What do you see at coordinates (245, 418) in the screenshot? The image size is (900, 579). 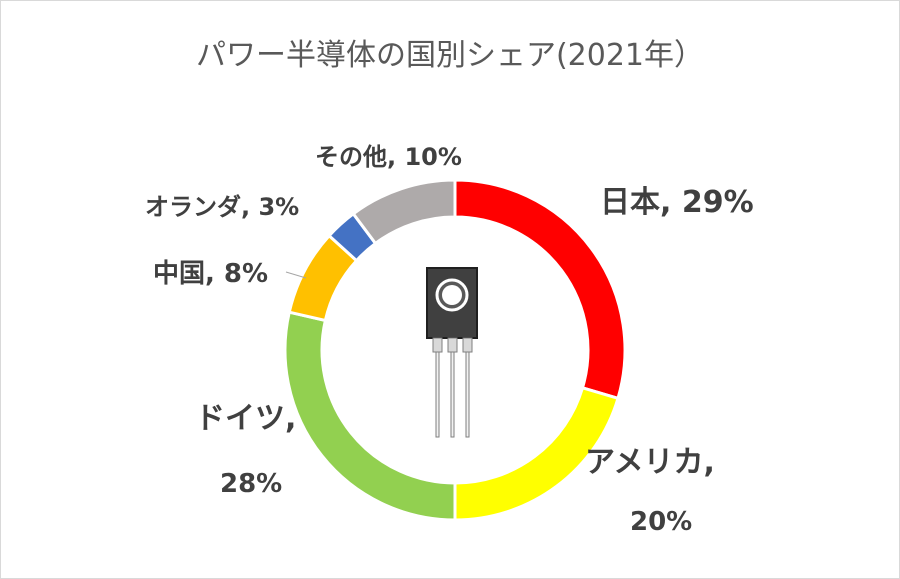 I see `data-label-germany-1: ドイツ,` at bounding box center [245, 418].